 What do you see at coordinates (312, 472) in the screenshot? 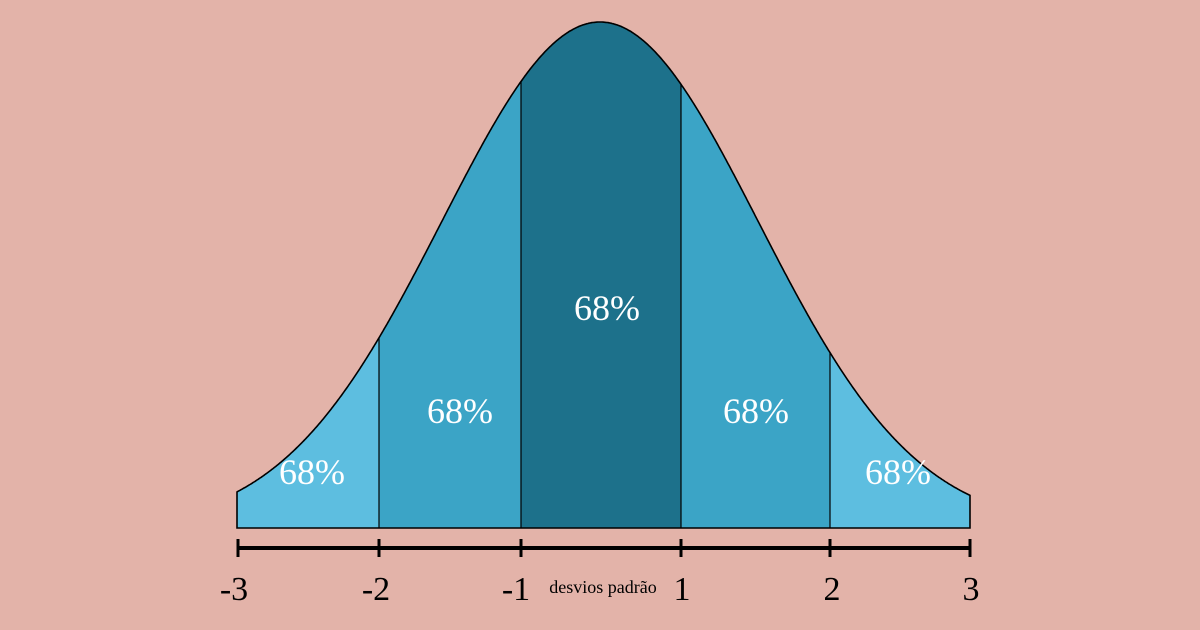
I see `region-label-minus3-minus2: 68%` at bounding box center [312, 472].